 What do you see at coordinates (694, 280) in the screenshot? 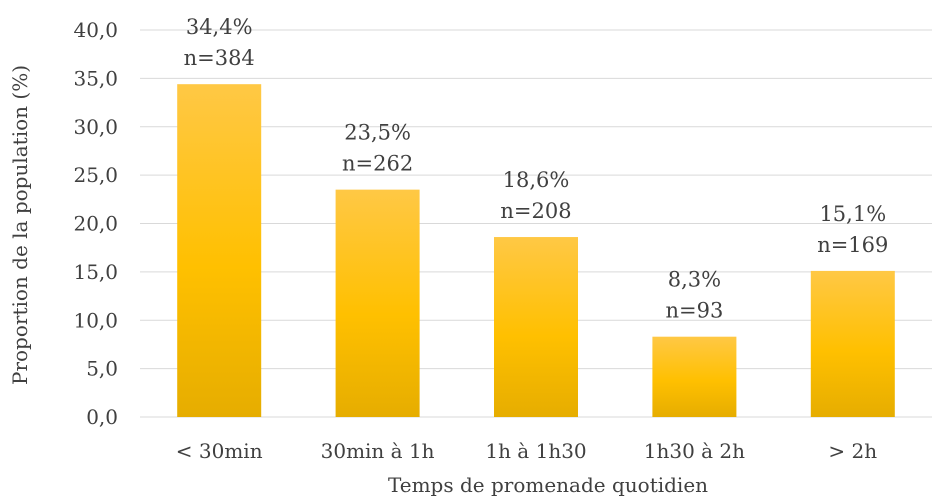
I see `data-label-percent: 8,3%` at bounding box center [694, 280].